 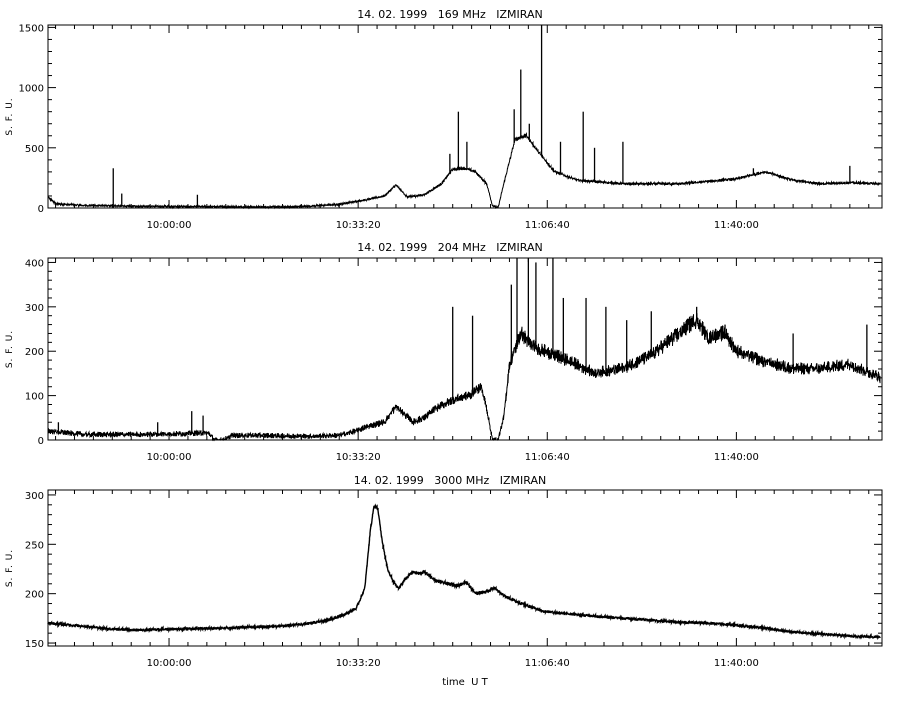 I want to click on y-tick-label-169mhz: 500, so click(x=34, y=149).